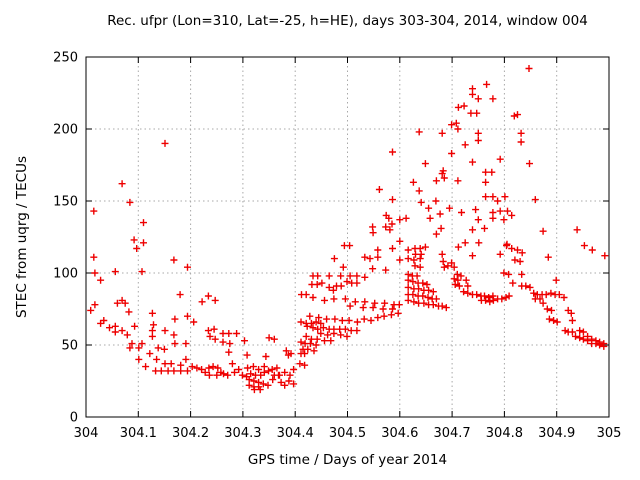 The image size is (640, 480). Describe the element at coordinates (65, 274) in the screenshot. I see `y-tick-label: 100` at that location.